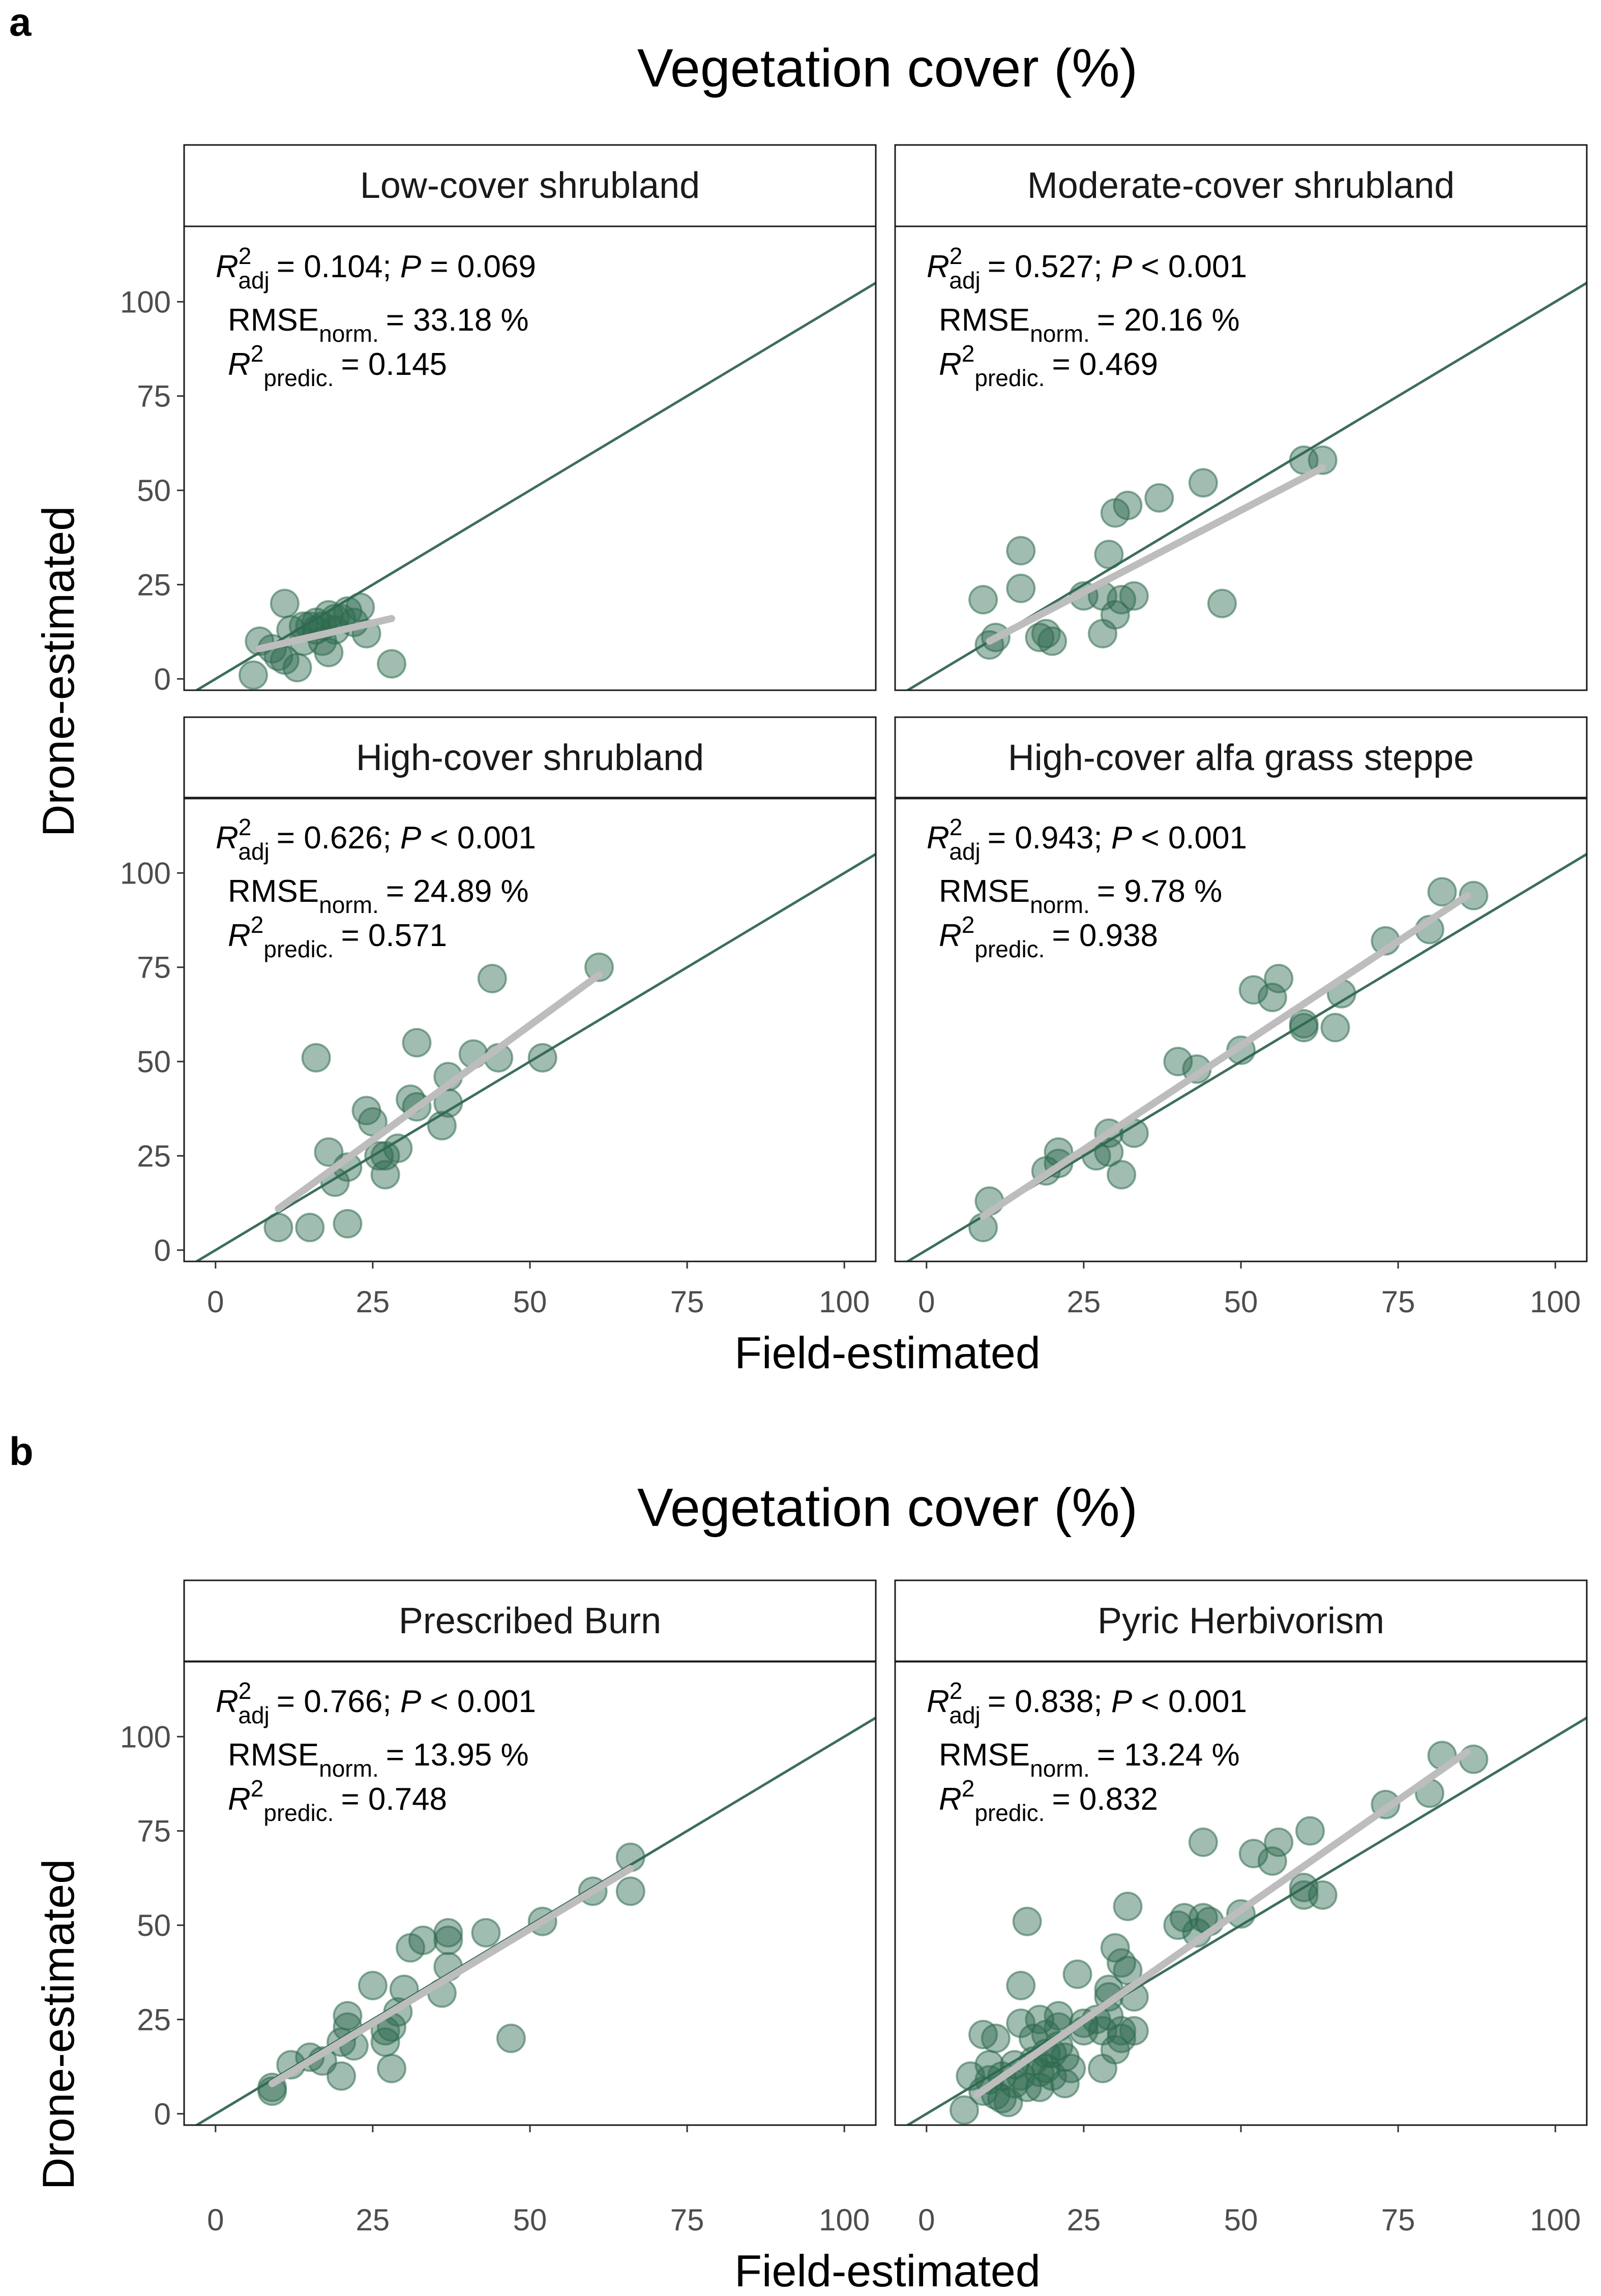  Describe the element at coordinates (478, 266) in the screenshot. I see `stat-p-value: = 0.069` at that location.